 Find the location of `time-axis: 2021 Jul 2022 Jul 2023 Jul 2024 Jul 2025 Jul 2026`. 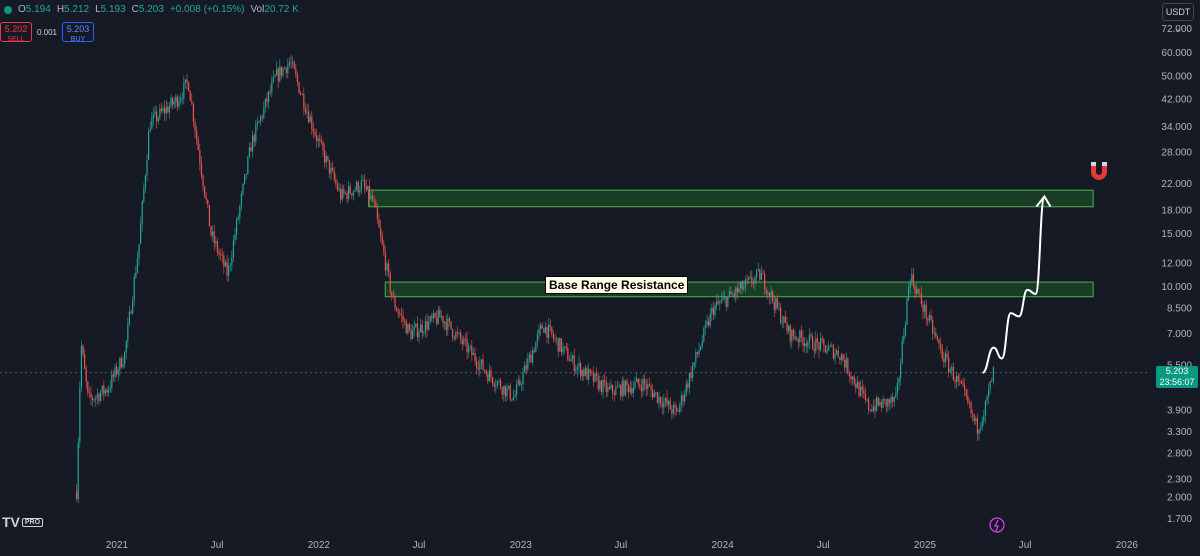

time-axis: 2021 Jul 2022 Jul 2023 Jul 2024 Jul 2025 Jul 2026 is located at coordinates (622, 545).